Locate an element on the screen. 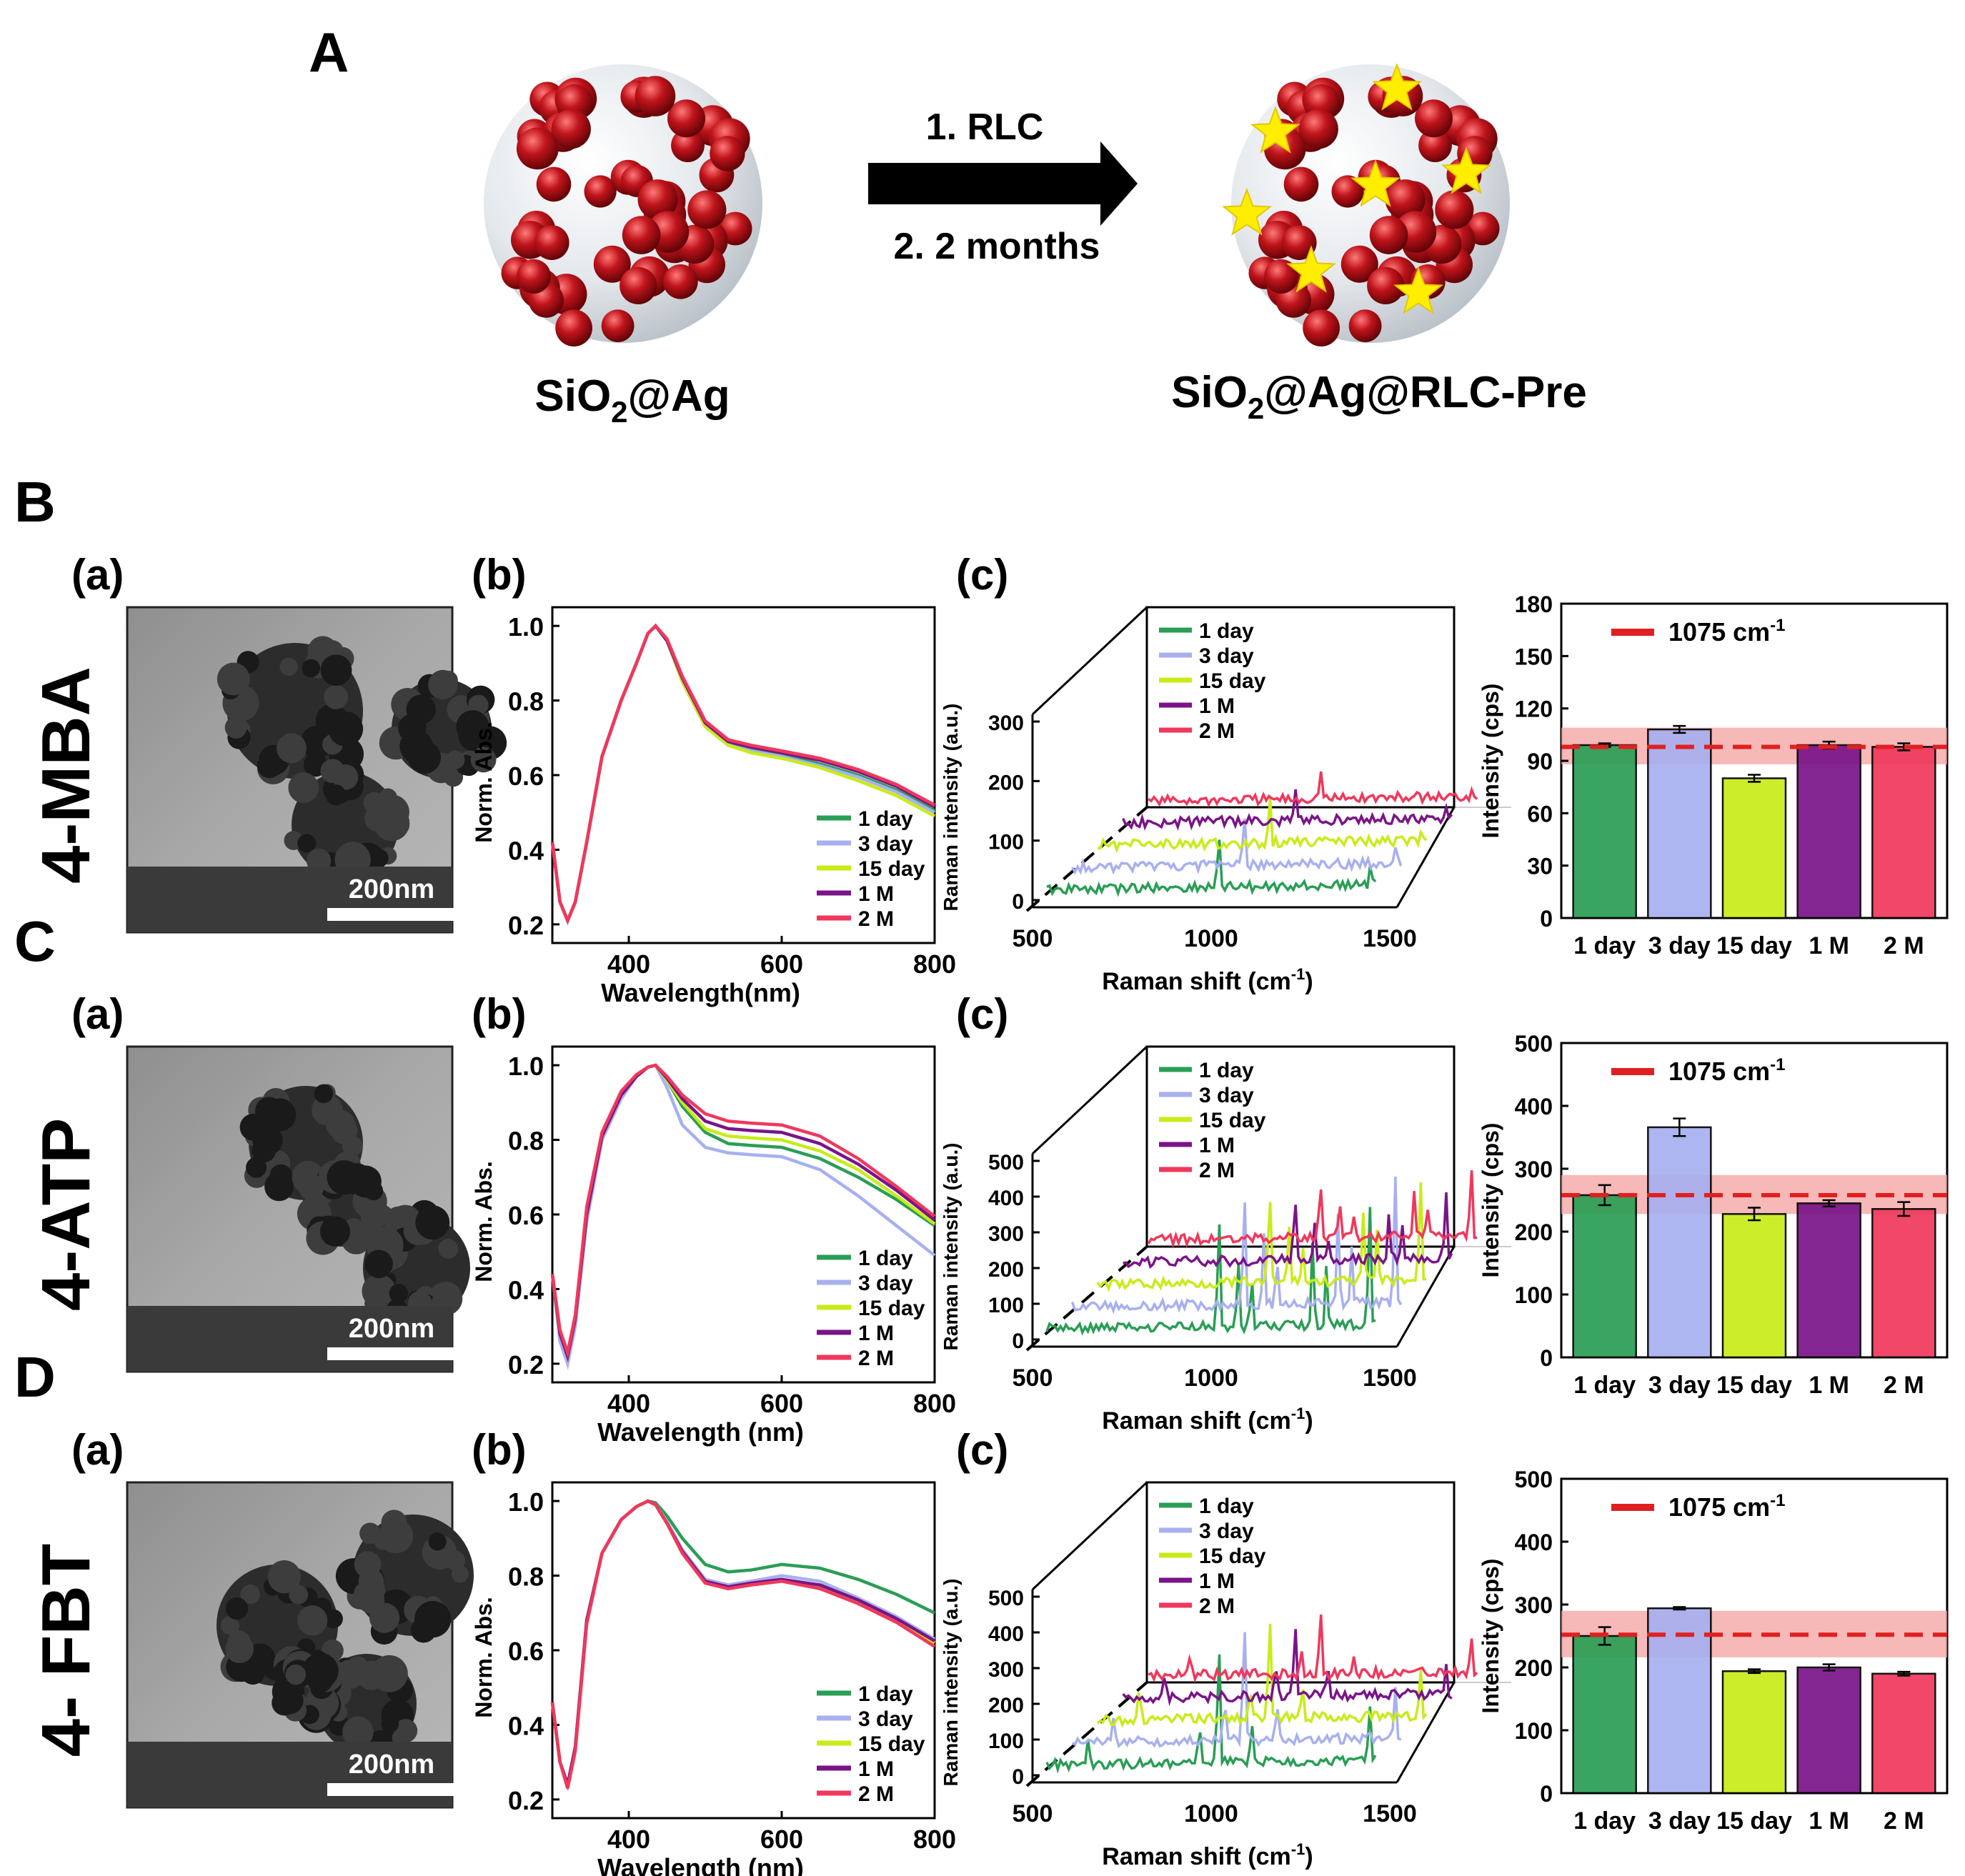 The image size is (1965, 1876). right-edge is located at coordinates (1426, 1296).